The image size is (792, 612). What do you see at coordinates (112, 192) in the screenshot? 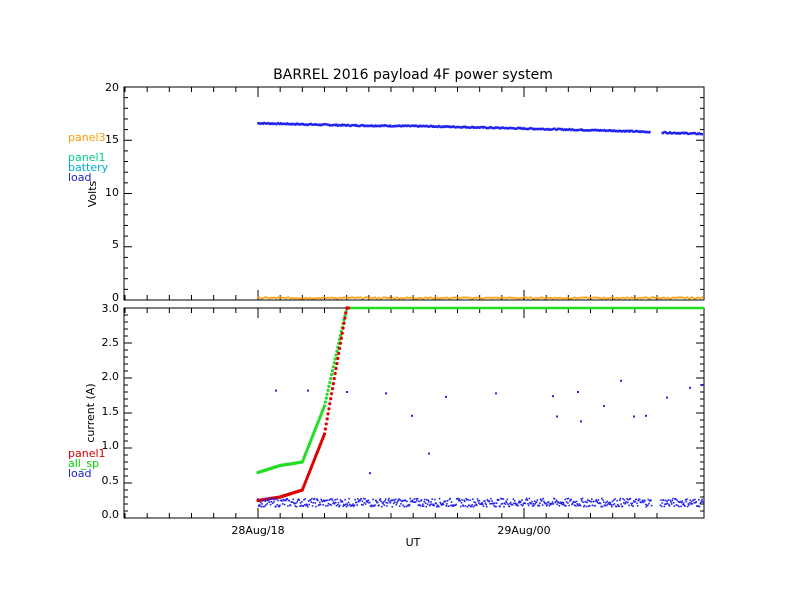
I see `top-ytick-label: 10` at bounding box center [112, 192].